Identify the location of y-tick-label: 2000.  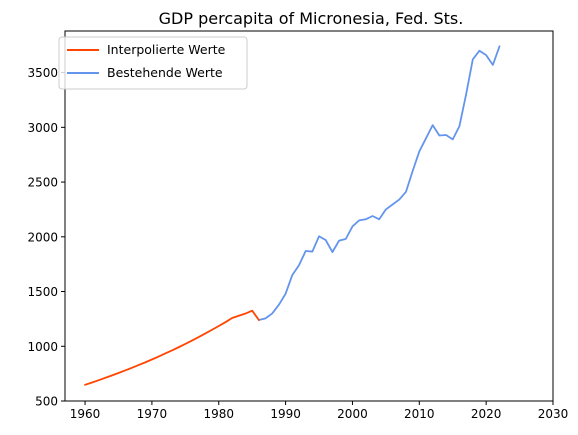
(42, 237).